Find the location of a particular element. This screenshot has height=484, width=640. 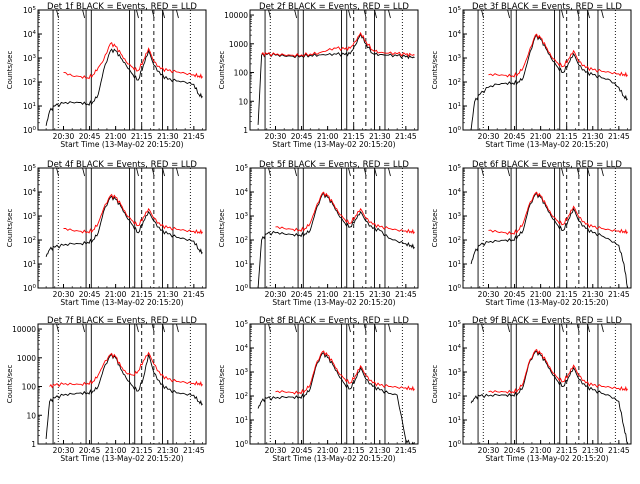

y-tick-label: 104 is located at coordinates (30, 192).